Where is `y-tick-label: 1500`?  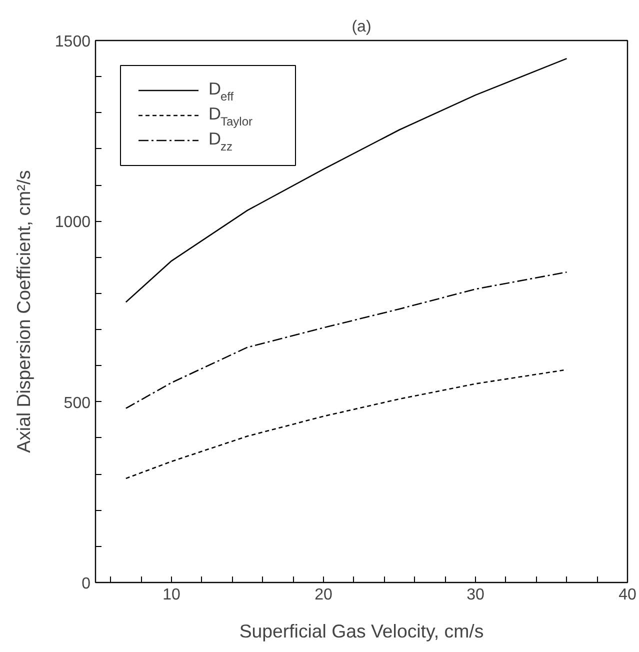 y-tick-label: 1500 is located at coordinates (72, 42).